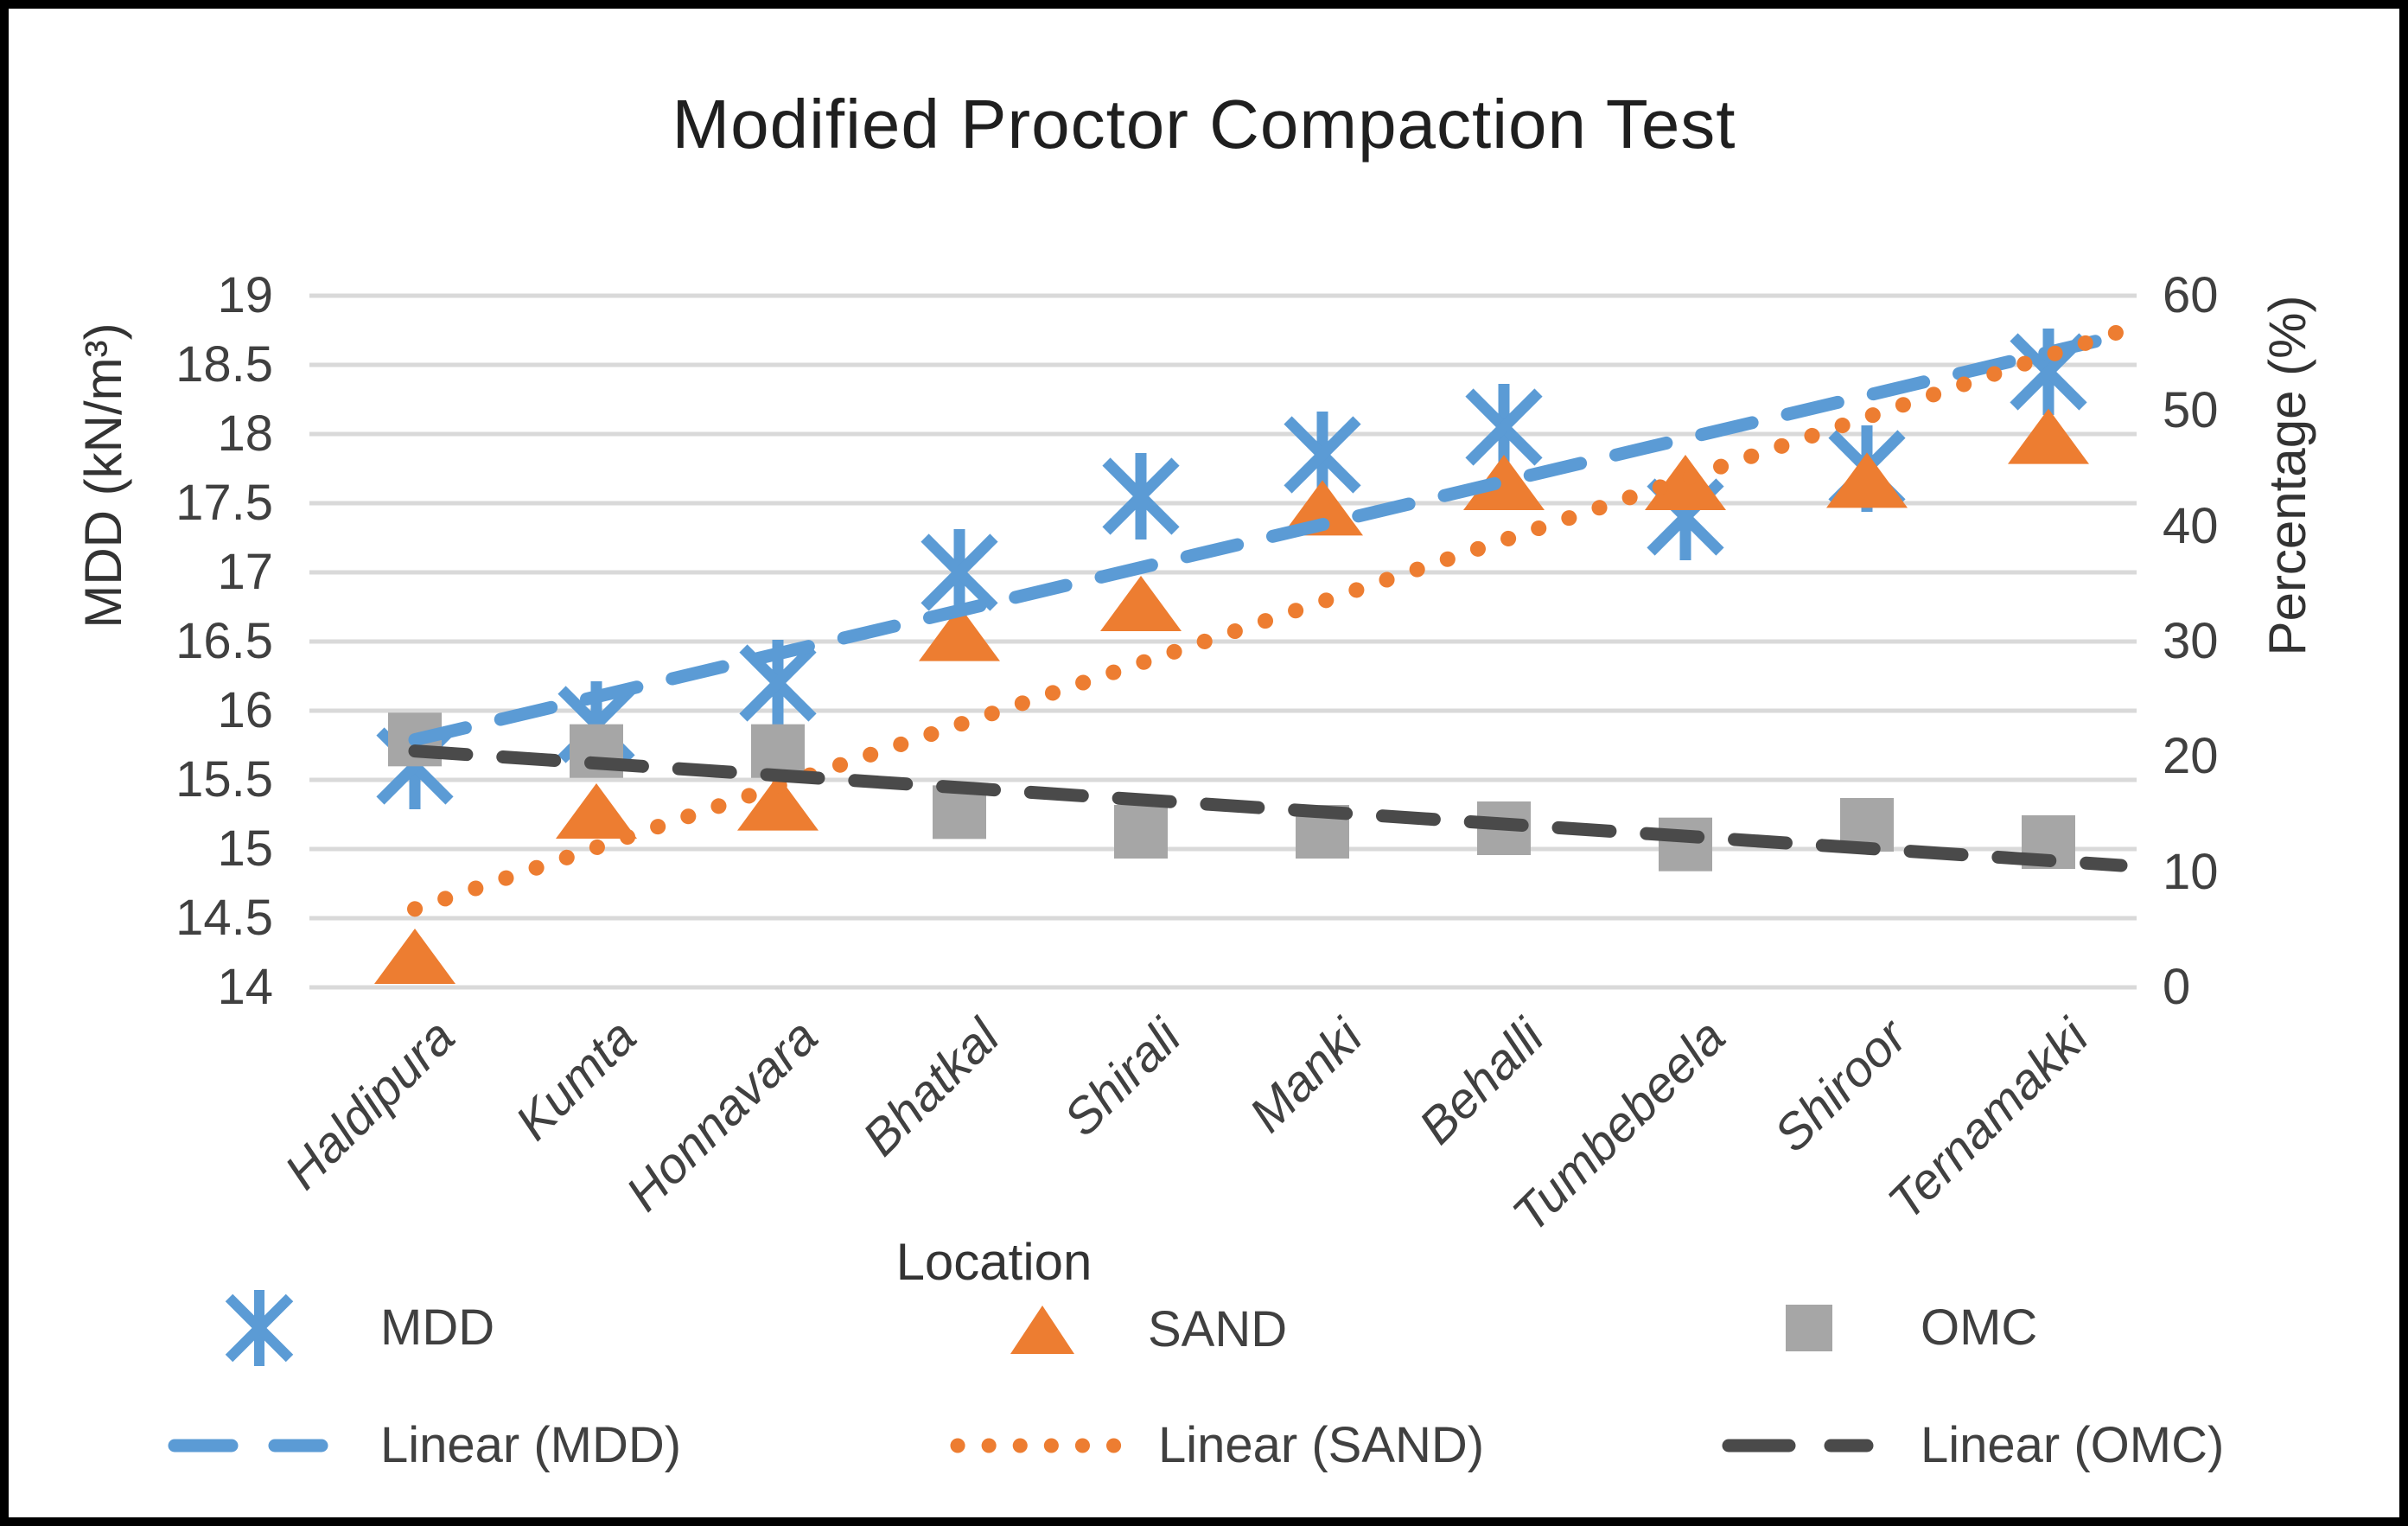  Describe the element at coordinates (2191, 295) in the screenshot. I see `y-right-tick: 60` at that location.